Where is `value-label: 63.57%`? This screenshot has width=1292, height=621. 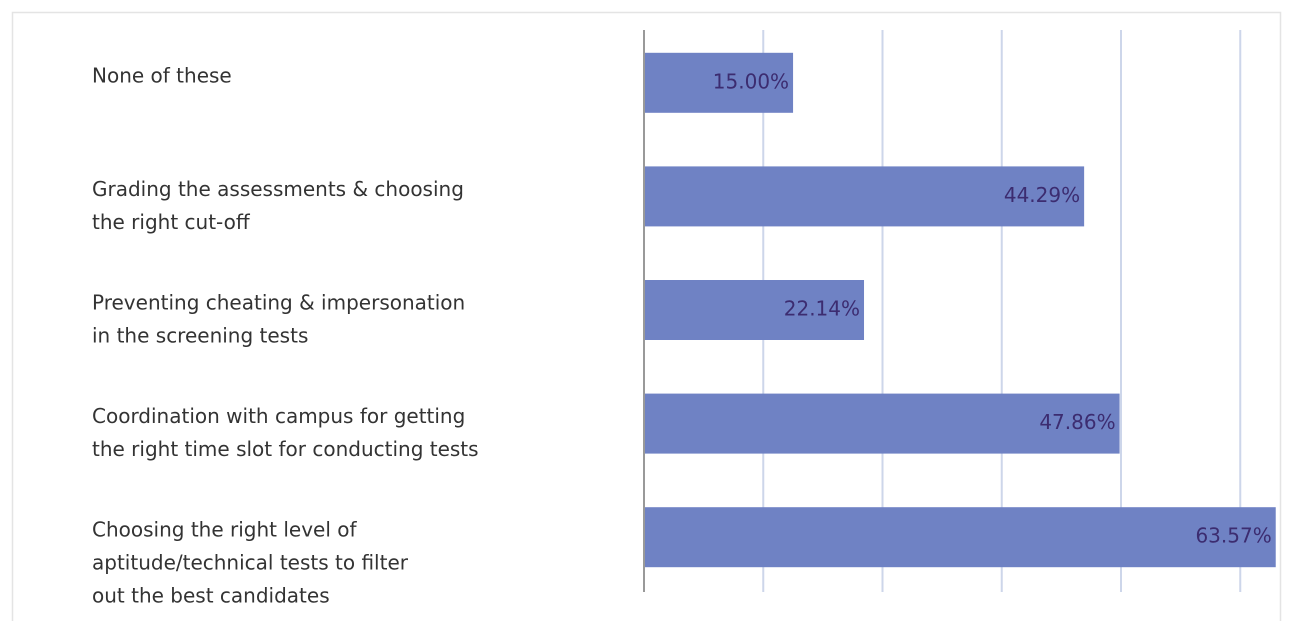 value-label: 63.57% is located at coordinates (1233, 536).